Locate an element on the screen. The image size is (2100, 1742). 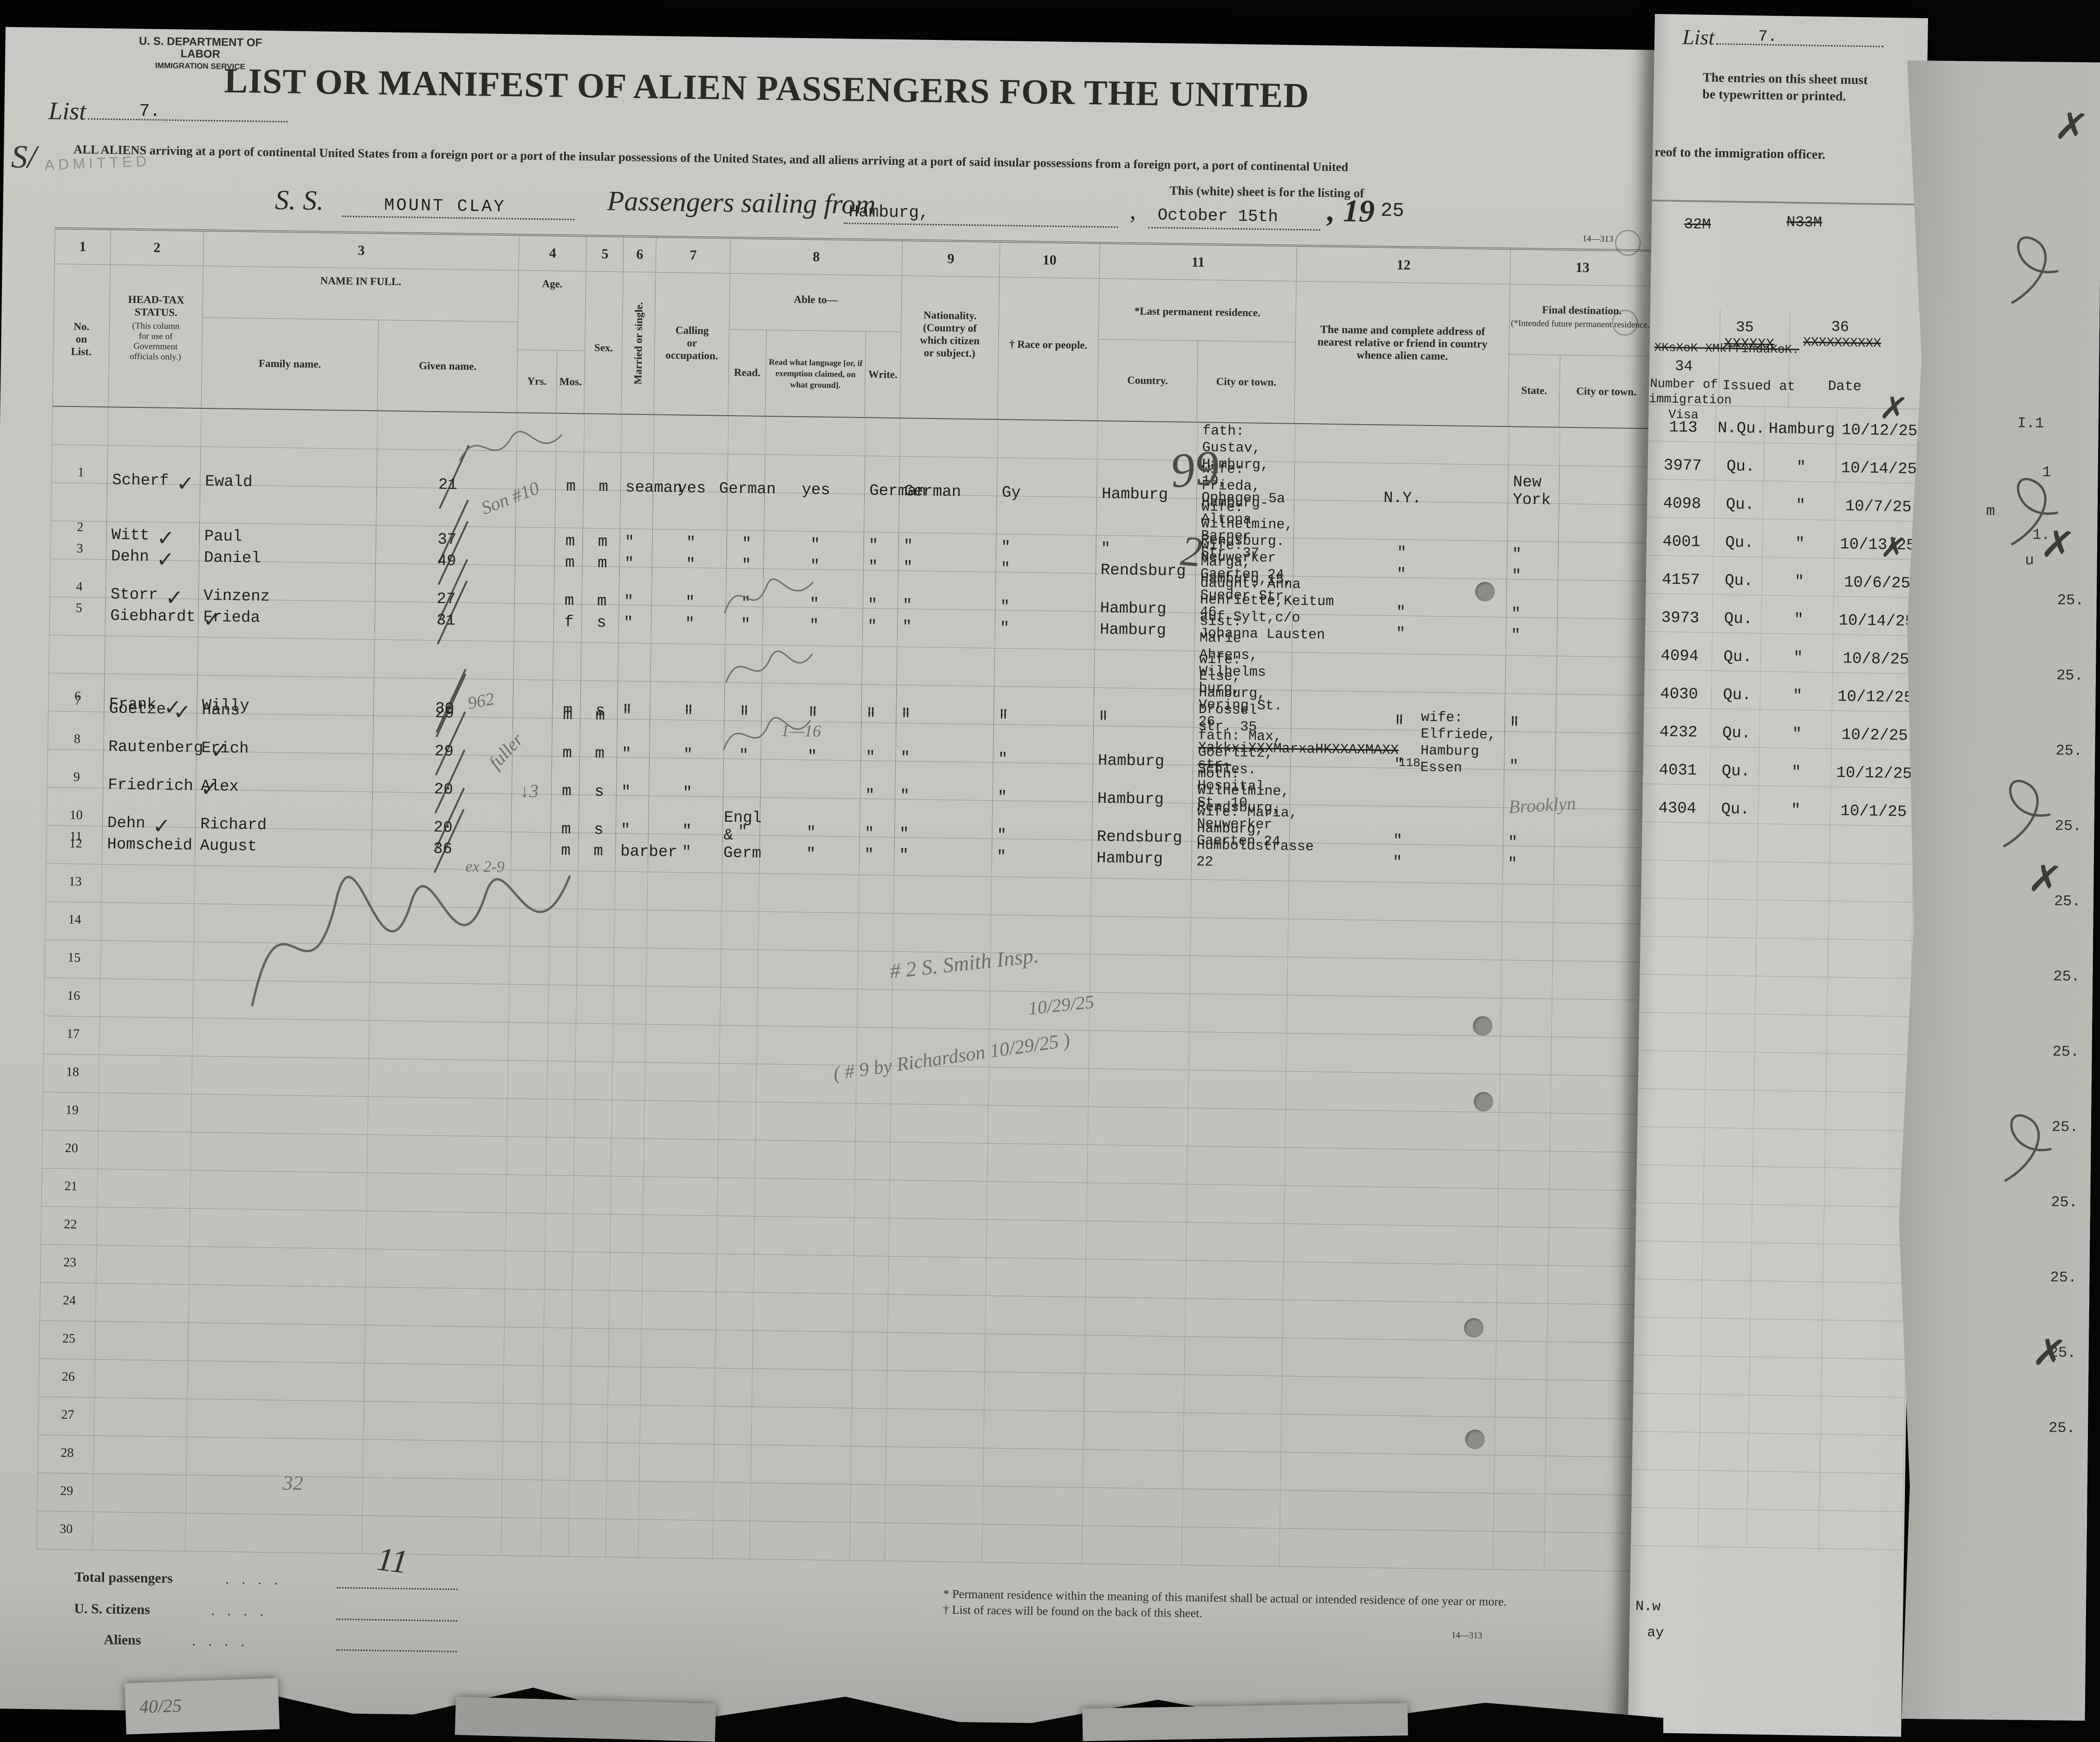
col36-struck: XXXXXXXXXX is located at coordinates (1842, 343).